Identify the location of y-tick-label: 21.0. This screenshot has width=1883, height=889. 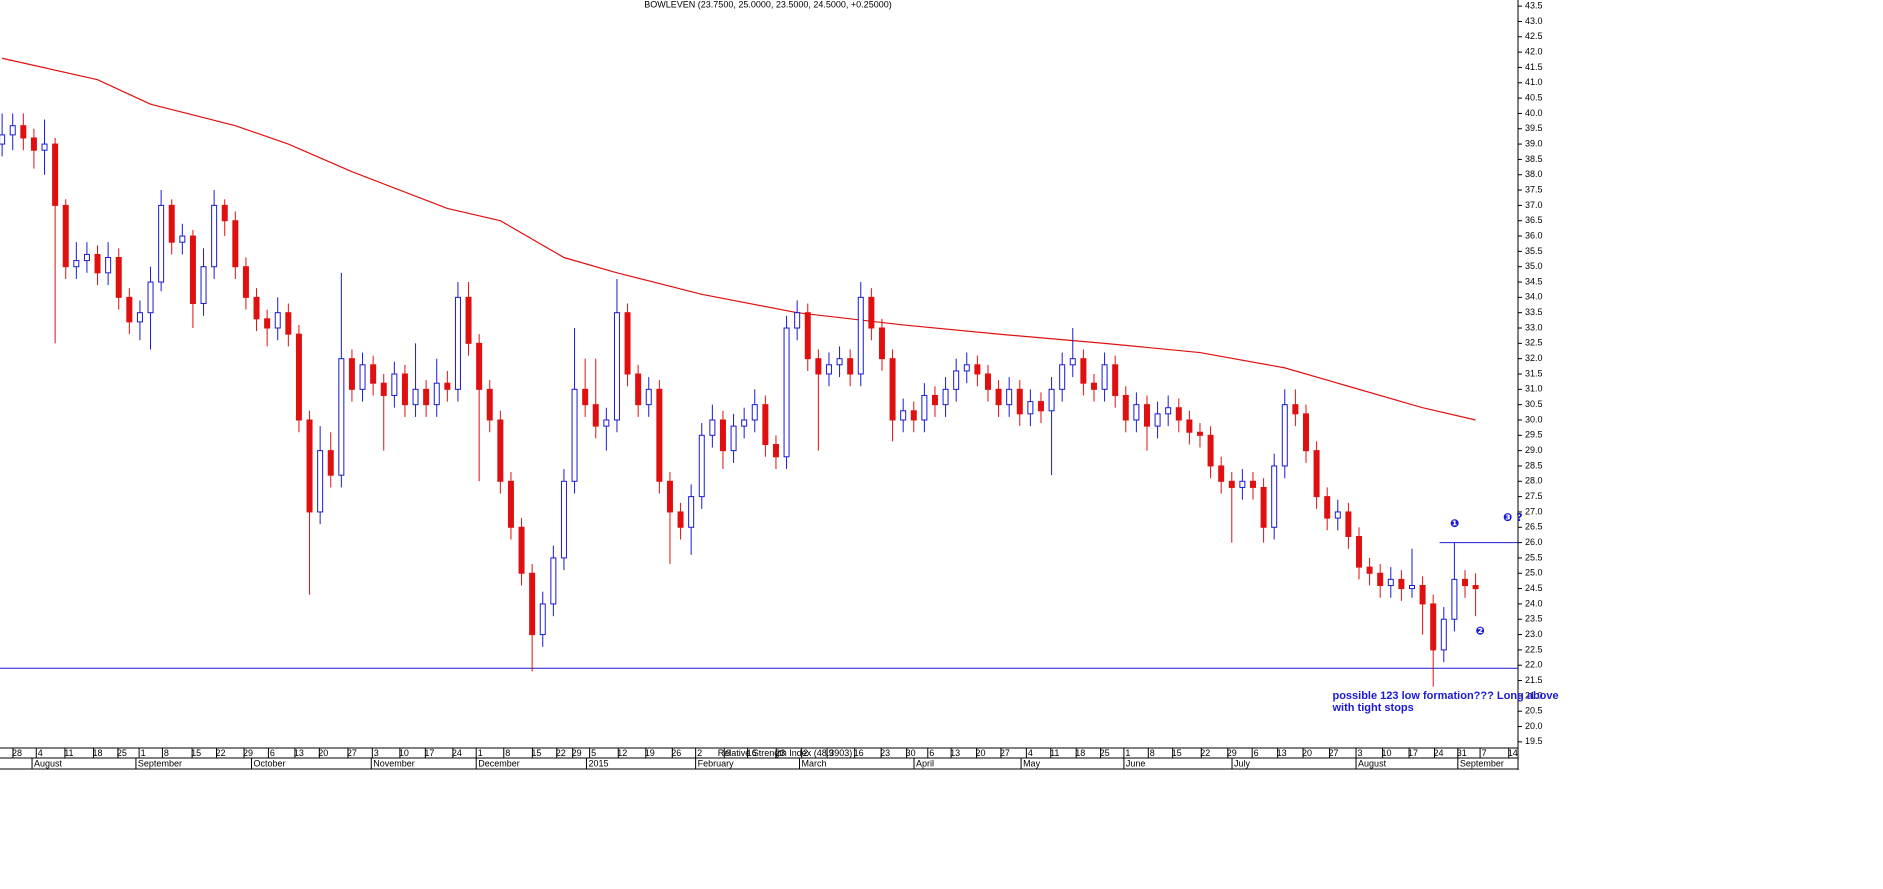
(1534, 695).